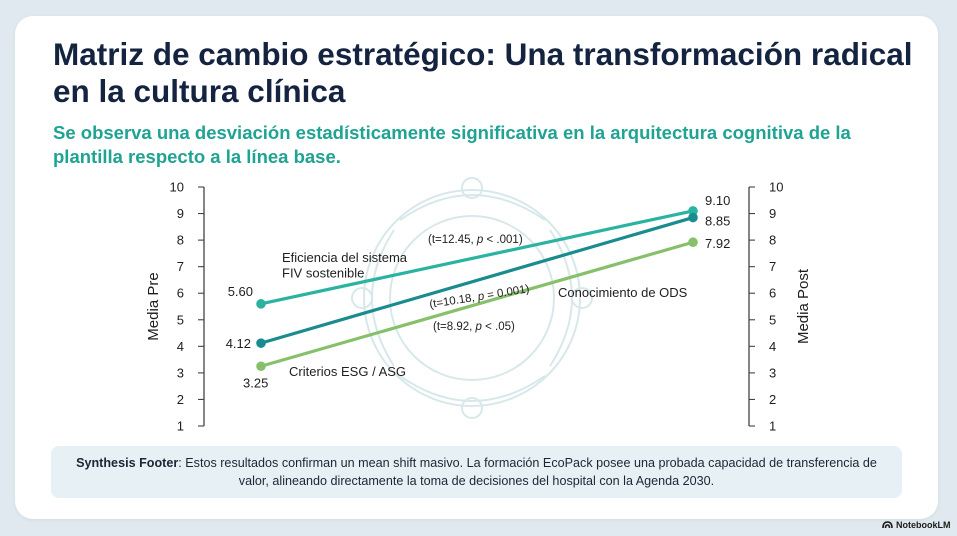  I want to click on background-emblem, so click(472, 298).